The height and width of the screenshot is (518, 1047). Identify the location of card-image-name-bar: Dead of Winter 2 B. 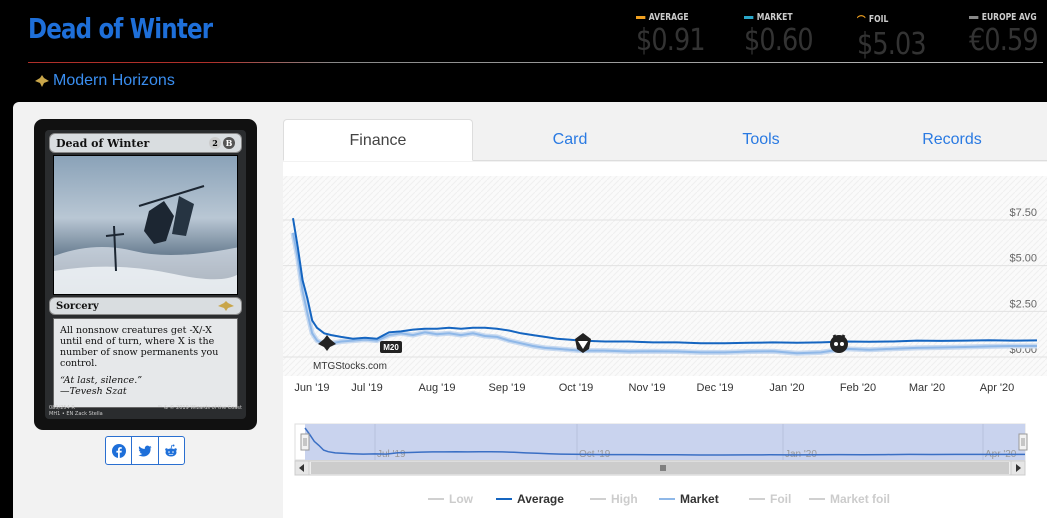
(145, 143).